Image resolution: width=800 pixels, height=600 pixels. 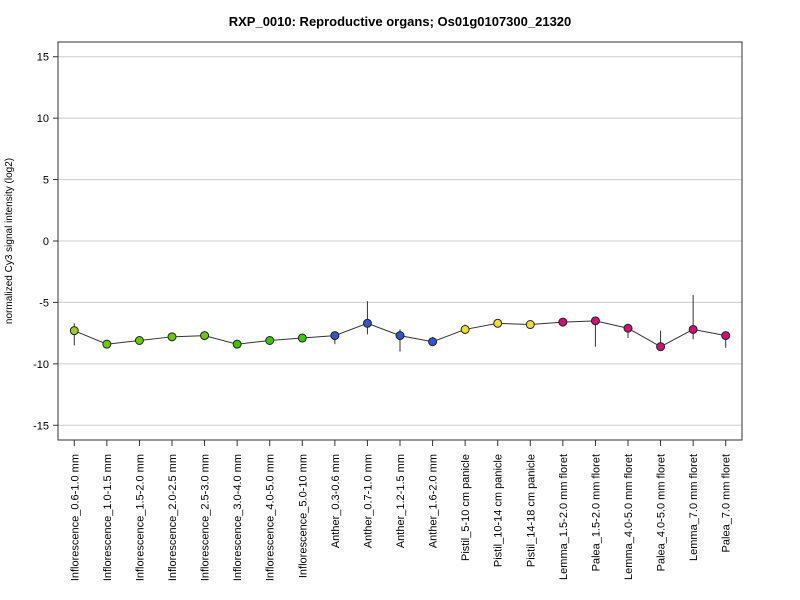 What do you see at coordinates (629, 517) in the screenshot?
I see `x-tick-label: Lemma_4.0-5.0 mm floret` at bounding box center [629, 517].